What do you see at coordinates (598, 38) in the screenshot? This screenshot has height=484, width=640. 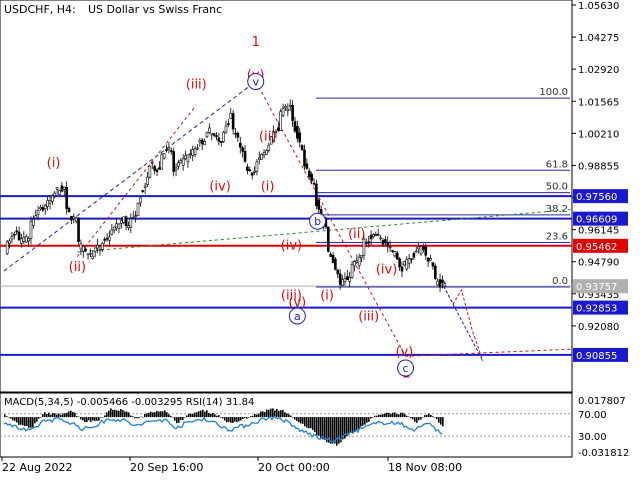 I see `y-tick-label: 1.04275` at bounding box center [598, 38].